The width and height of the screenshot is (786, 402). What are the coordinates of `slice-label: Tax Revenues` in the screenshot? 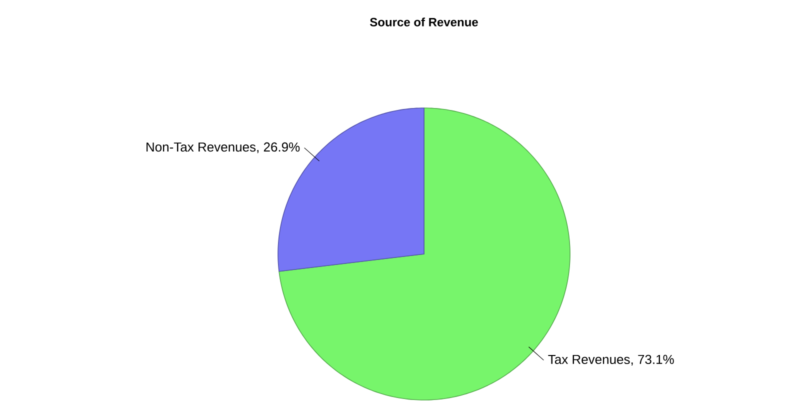 It's located at (589, 359).